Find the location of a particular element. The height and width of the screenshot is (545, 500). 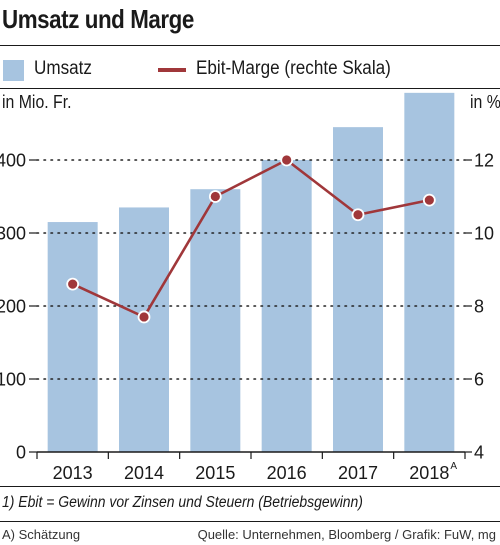

left-tick-label-100: 100 is located at coordinates (13, 380).